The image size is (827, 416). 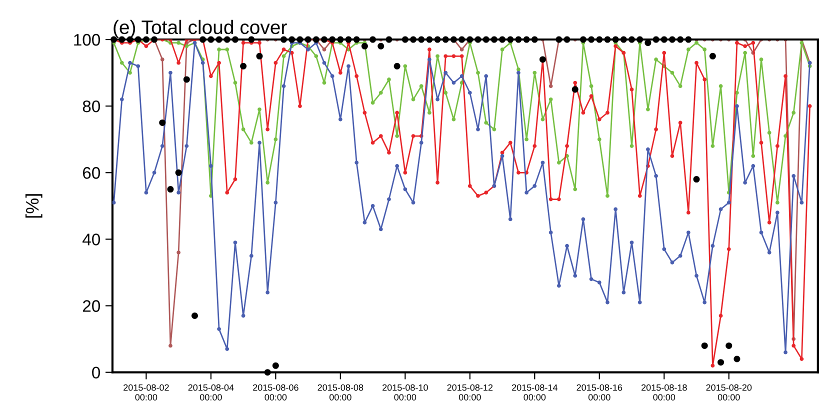 I want to click on y-tick-label: 60, so click(x=91, y=173).